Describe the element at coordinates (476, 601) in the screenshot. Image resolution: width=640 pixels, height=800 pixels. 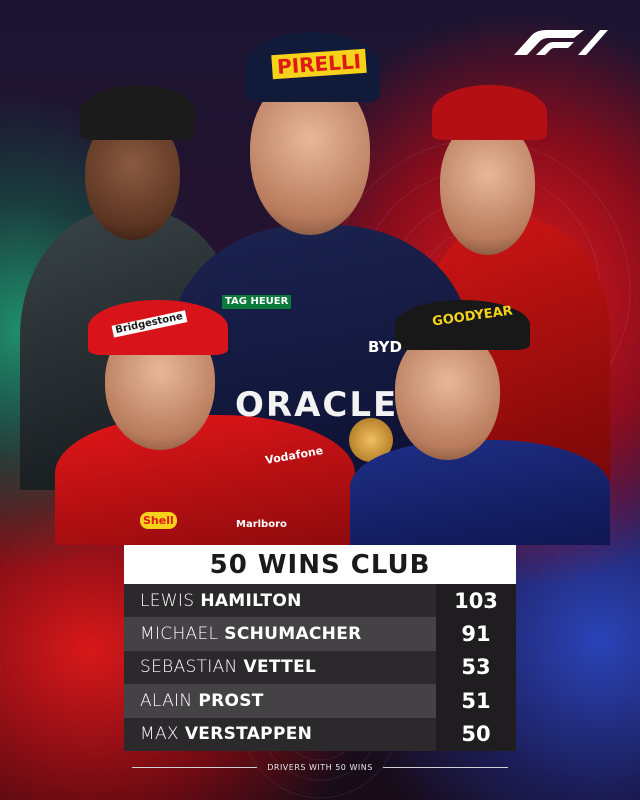
I see `wins-count: 103` at that location.